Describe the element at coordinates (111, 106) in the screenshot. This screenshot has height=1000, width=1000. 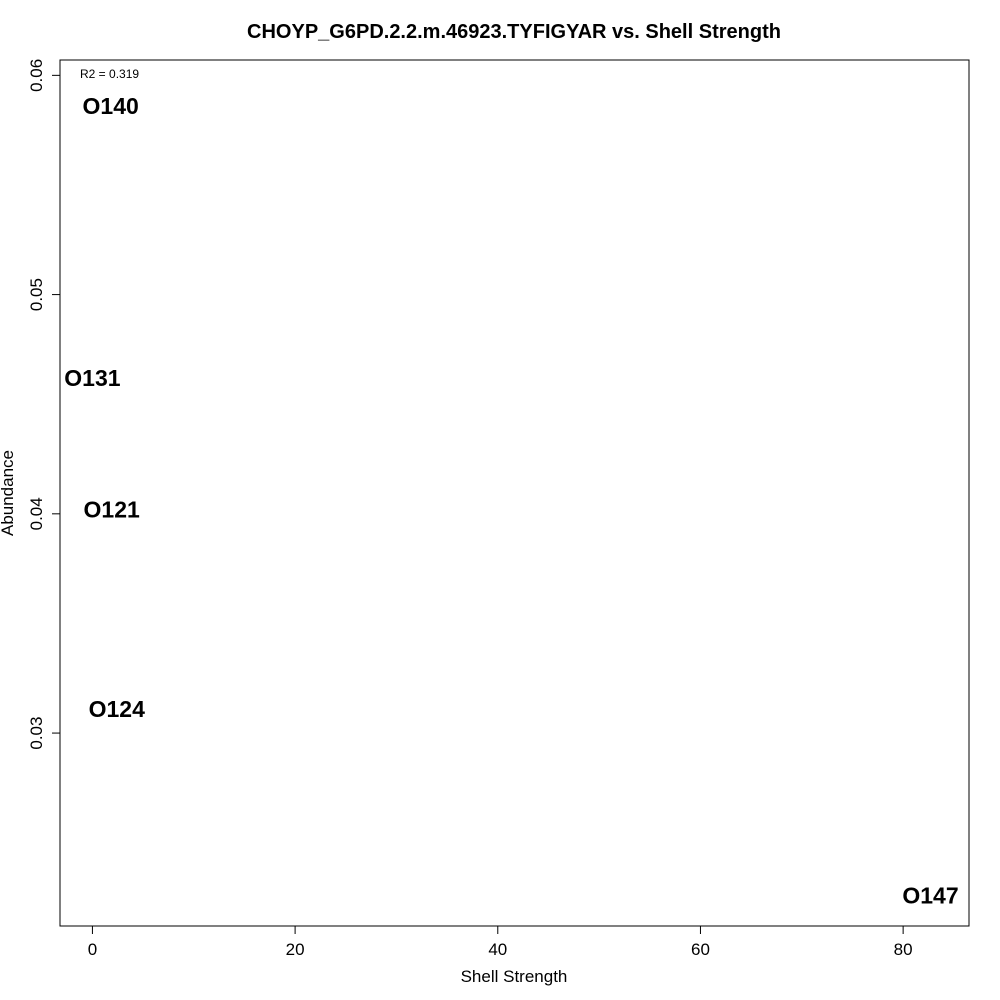
I see `point-label: O140` at that location.